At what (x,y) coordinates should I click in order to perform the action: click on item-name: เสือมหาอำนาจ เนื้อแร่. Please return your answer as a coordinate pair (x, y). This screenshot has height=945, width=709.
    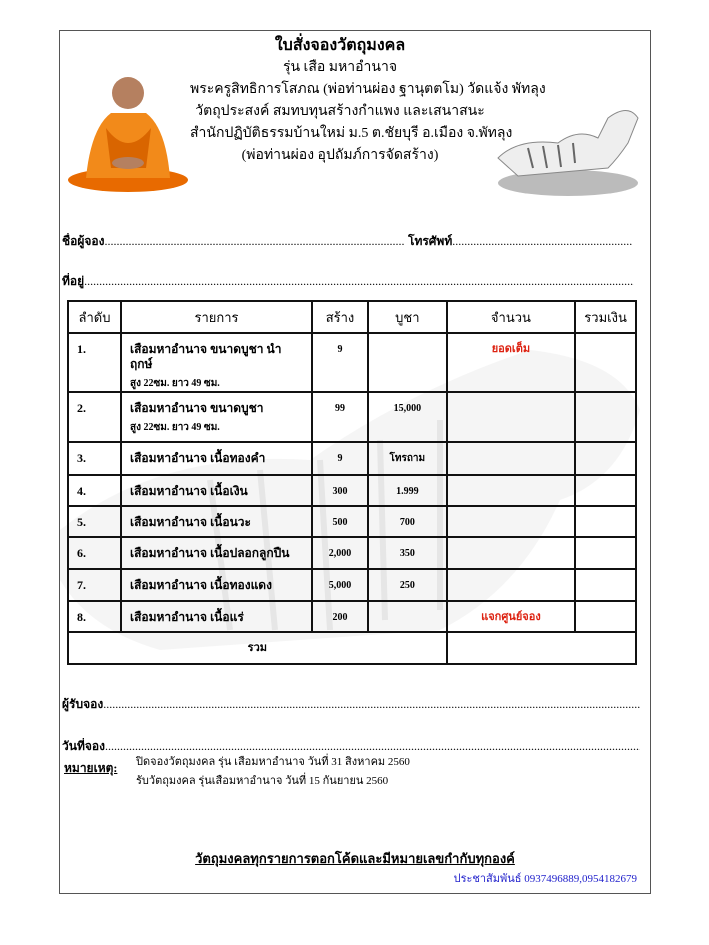
    Looking at the image, I should click on (186, 617).